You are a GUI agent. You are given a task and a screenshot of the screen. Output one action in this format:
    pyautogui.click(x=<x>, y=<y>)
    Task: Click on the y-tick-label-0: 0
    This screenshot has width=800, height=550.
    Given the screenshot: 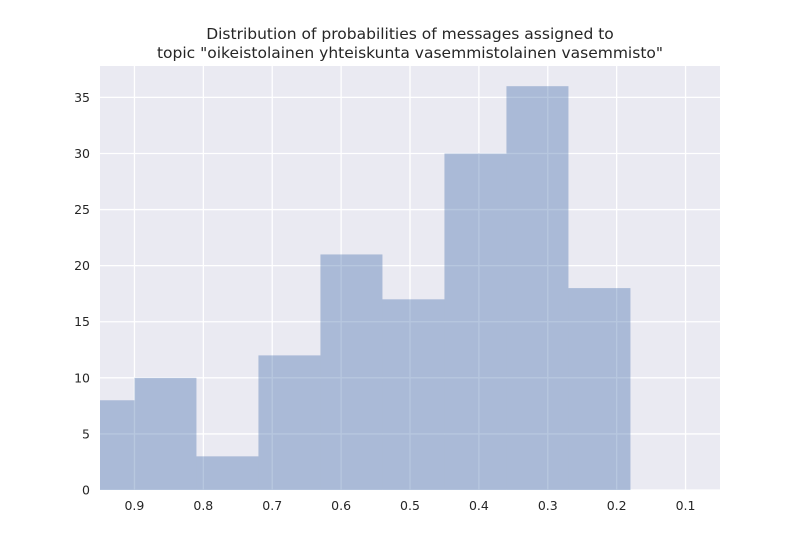 What is the action you would take?
    pyautogui.click(x=86, y=490)
    